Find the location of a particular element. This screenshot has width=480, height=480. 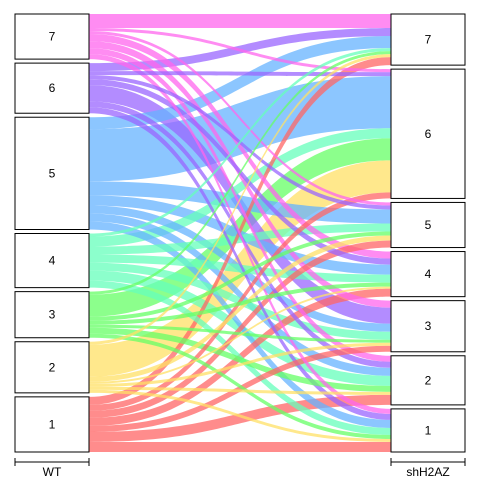

stratum-label-shH2AZ-7: 7 is located at coordinates (428, 40).